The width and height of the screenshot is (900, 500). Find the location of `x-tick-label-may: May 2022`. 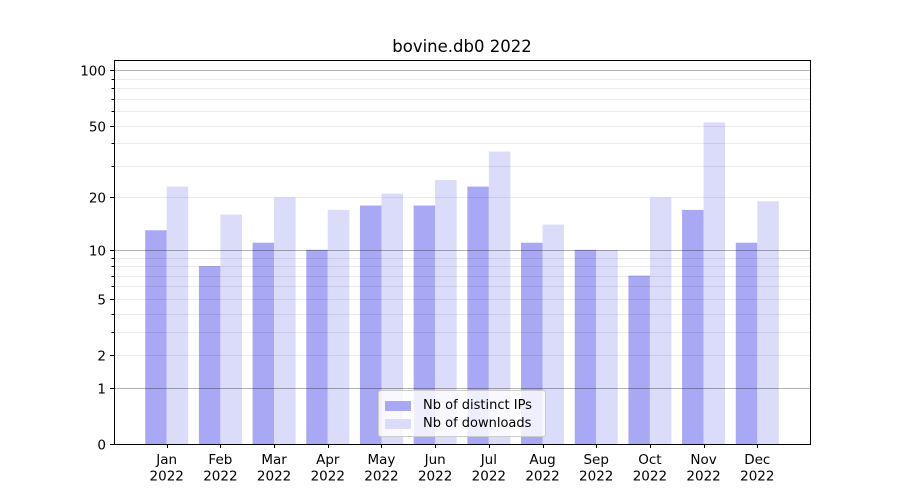

x-tick-label-may: May 2022 is located at coordinates (381, 468).